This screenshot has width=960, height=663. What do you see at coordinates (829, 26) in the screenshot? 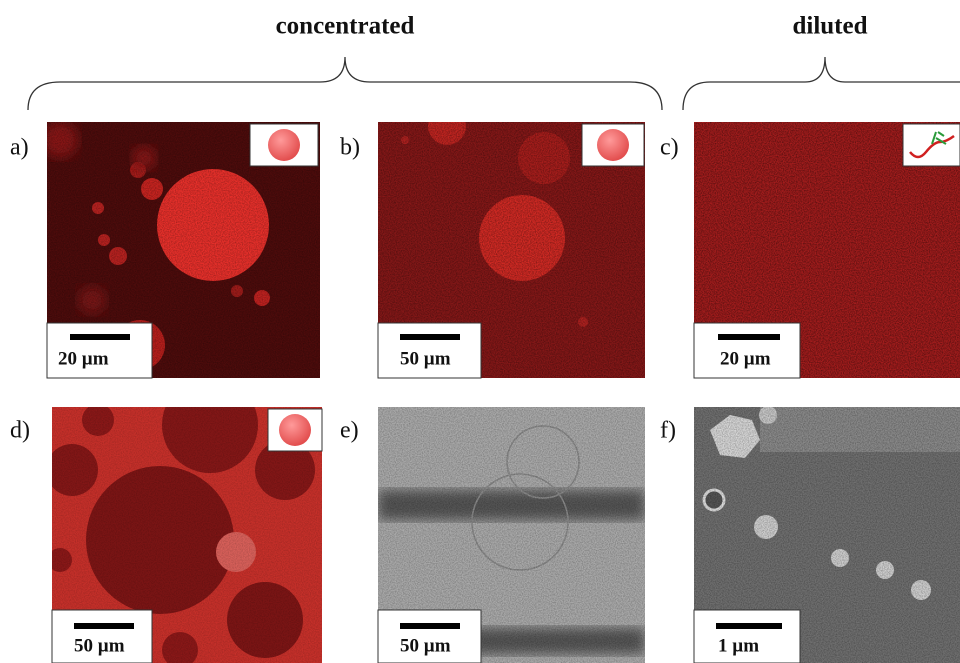
I see `header-right: diluted` at bounding box center [829, 26].